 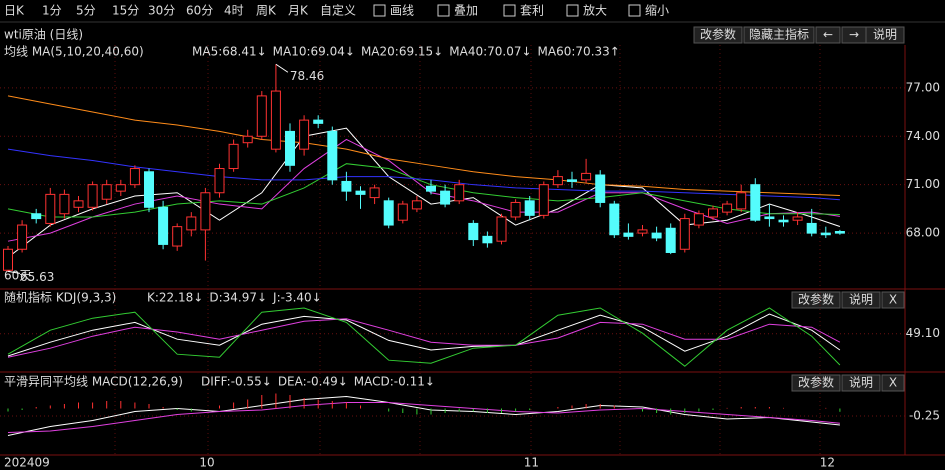 I want to click on toolbar-item: 月K, so click(x=298, y=11).